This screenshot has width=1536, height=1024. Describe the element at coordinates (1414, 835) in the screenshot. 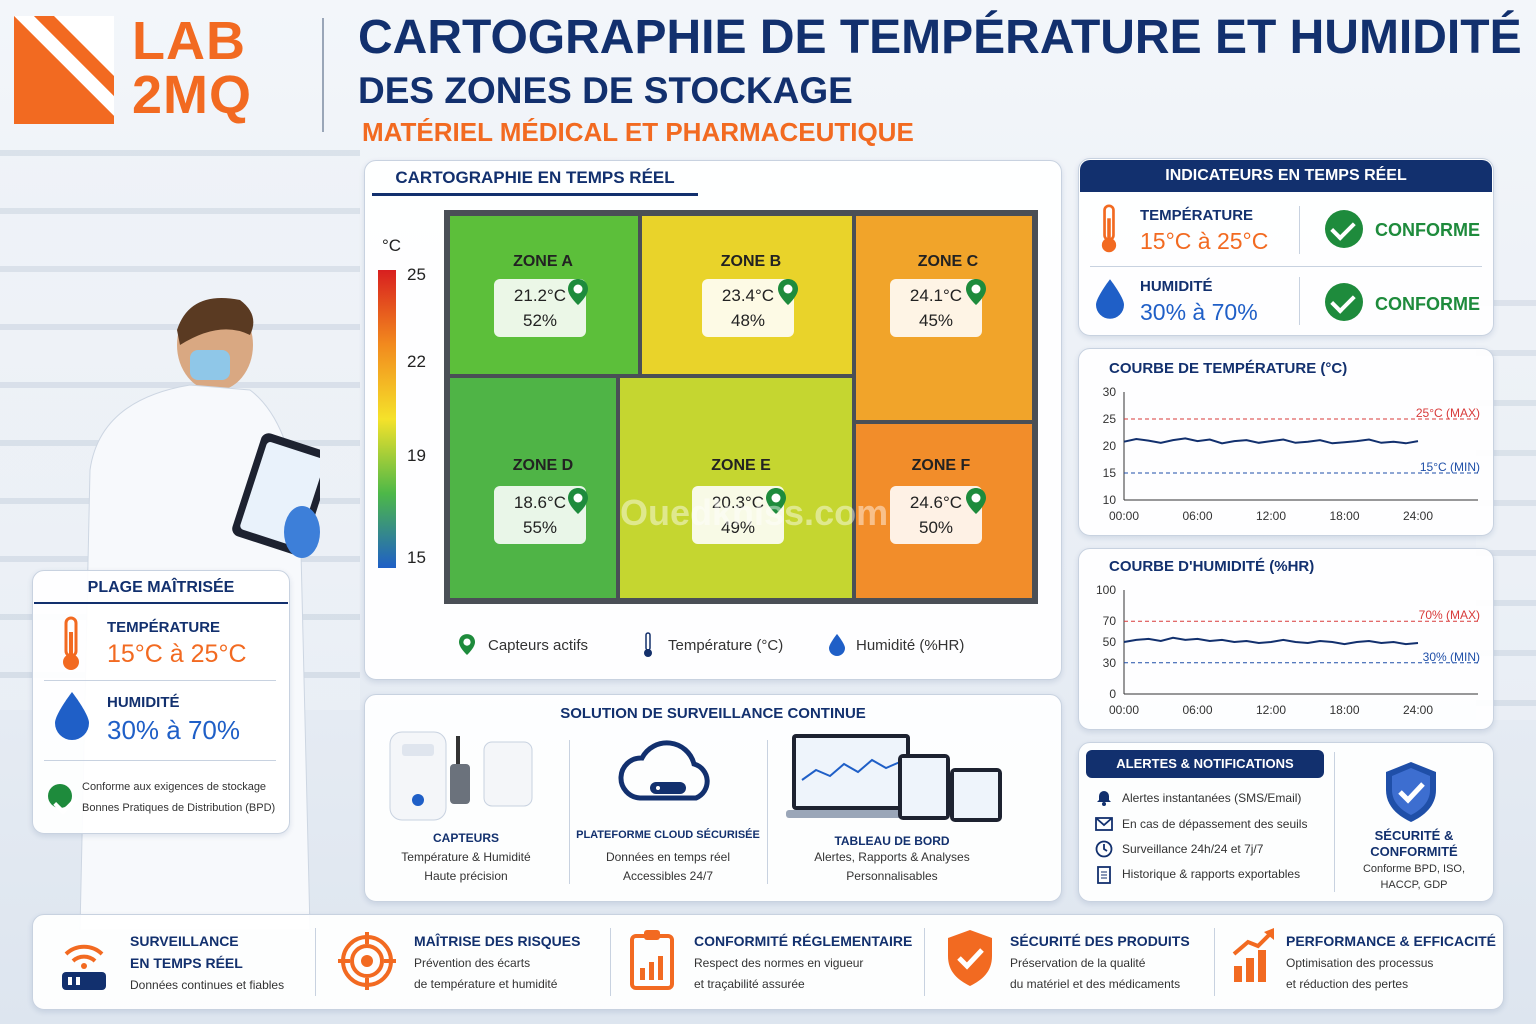

I see `security-title-1: SÉCURITÉ &` at that location.